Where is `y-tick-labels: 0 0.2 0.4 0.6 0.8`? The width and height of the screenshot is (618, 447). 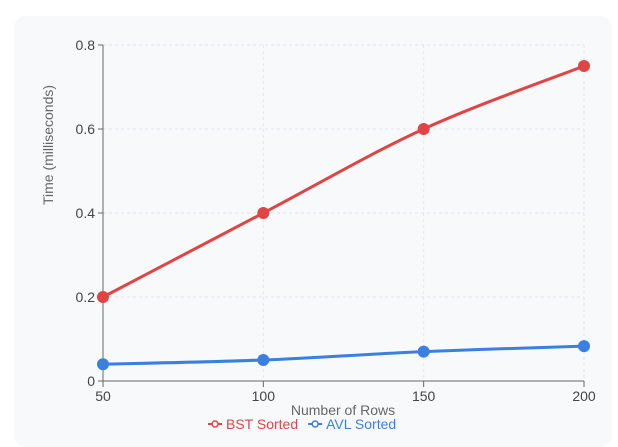
y-tick-labels: 0 0.2 0.4 0.6 0.8 is located at coordinates (86, 213).